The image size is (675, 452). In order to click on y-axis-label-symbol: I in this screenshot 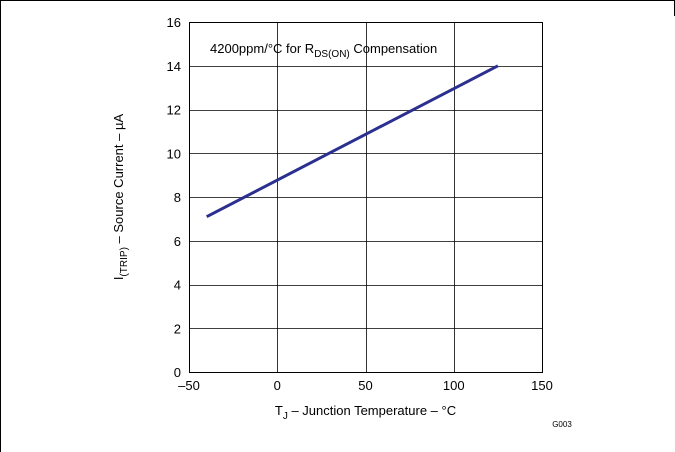, I will do `click(118, 279)`.